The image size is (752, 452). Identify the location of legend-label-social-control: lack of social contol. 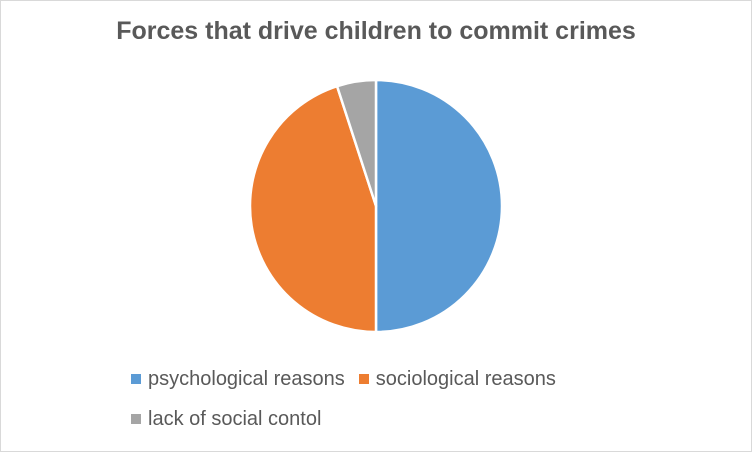
(235, 418).